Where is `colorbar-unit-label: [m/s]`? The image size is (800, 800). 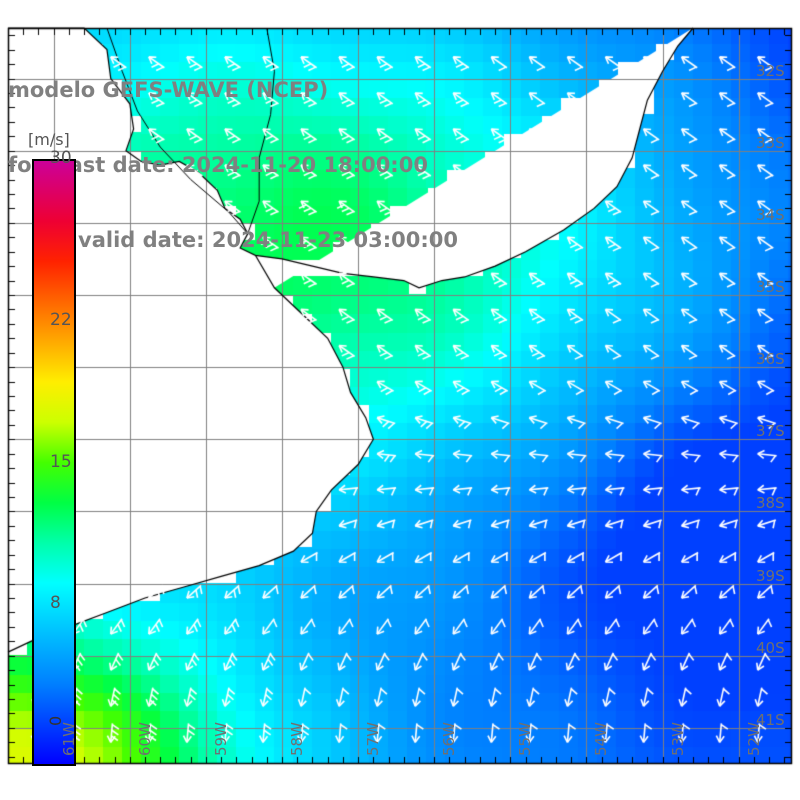
colorbar-unit-label: [m/s] is located at coordinates (49, 139).